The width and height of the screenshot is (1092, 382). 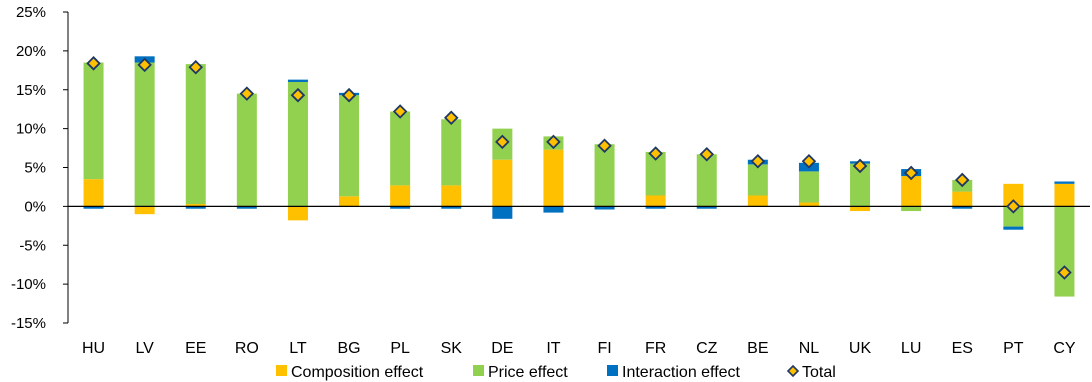 I want to click on y-tick-label: 5%, so click(x=35, y=168).